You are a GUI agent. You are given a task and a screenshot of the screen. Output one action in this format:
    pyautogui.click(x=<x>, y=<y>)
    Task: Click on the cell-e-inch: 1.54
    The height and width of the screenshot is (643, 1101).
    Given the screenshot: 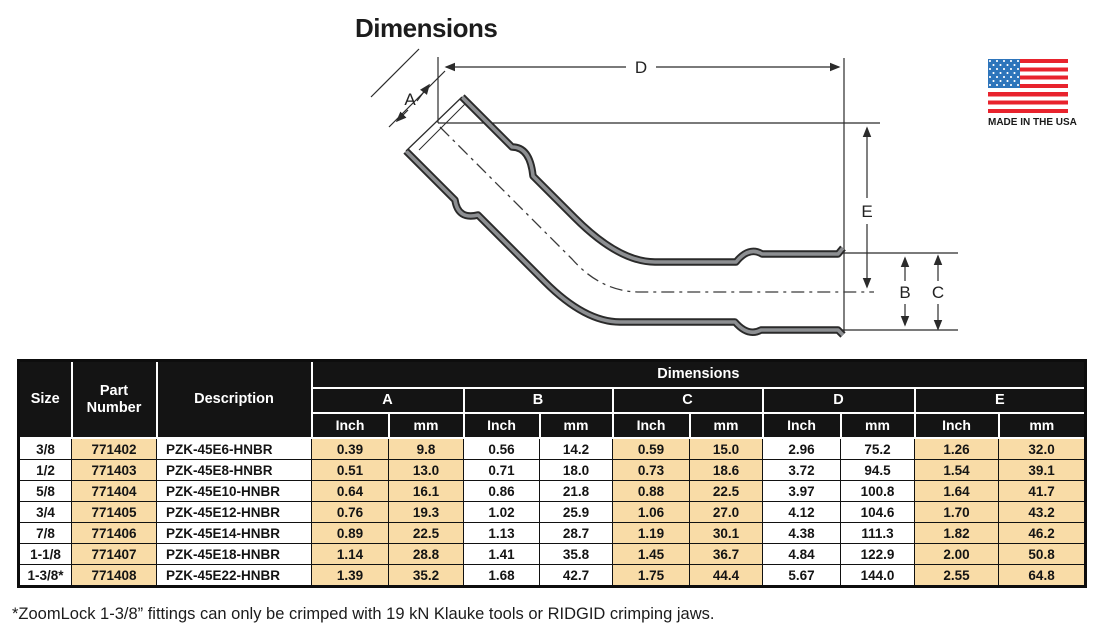 What is the action you would take?
    pyautogui.click(x=956, y=470)
    